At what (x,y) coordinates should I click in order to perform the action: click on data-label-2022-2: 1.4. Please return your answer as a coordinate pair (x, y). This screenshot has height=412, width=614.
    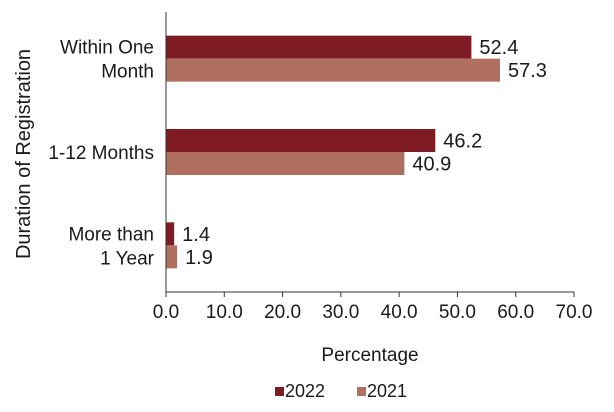
    Looking at the image, I should click on (196, 235).